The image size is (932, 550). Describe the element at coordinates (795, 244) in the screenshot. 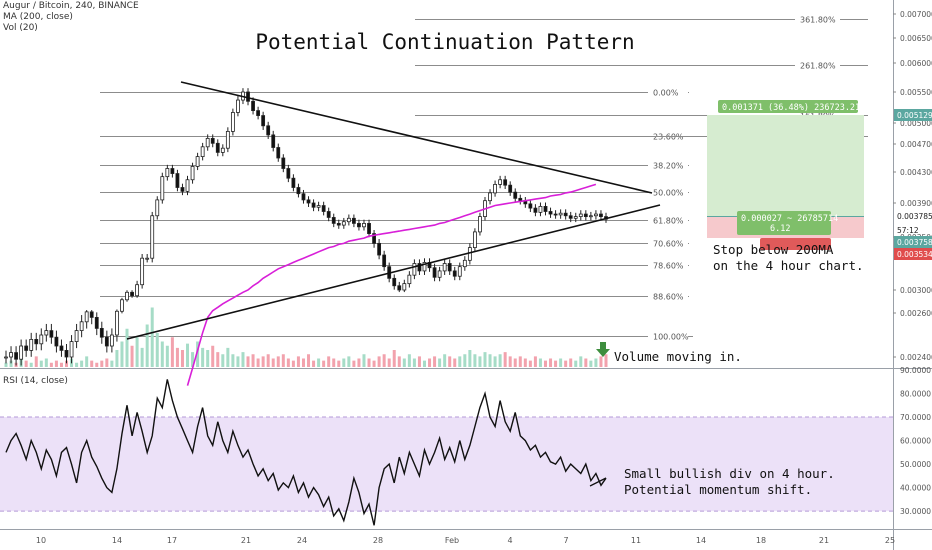

I see `stop-loss-box` at that location.